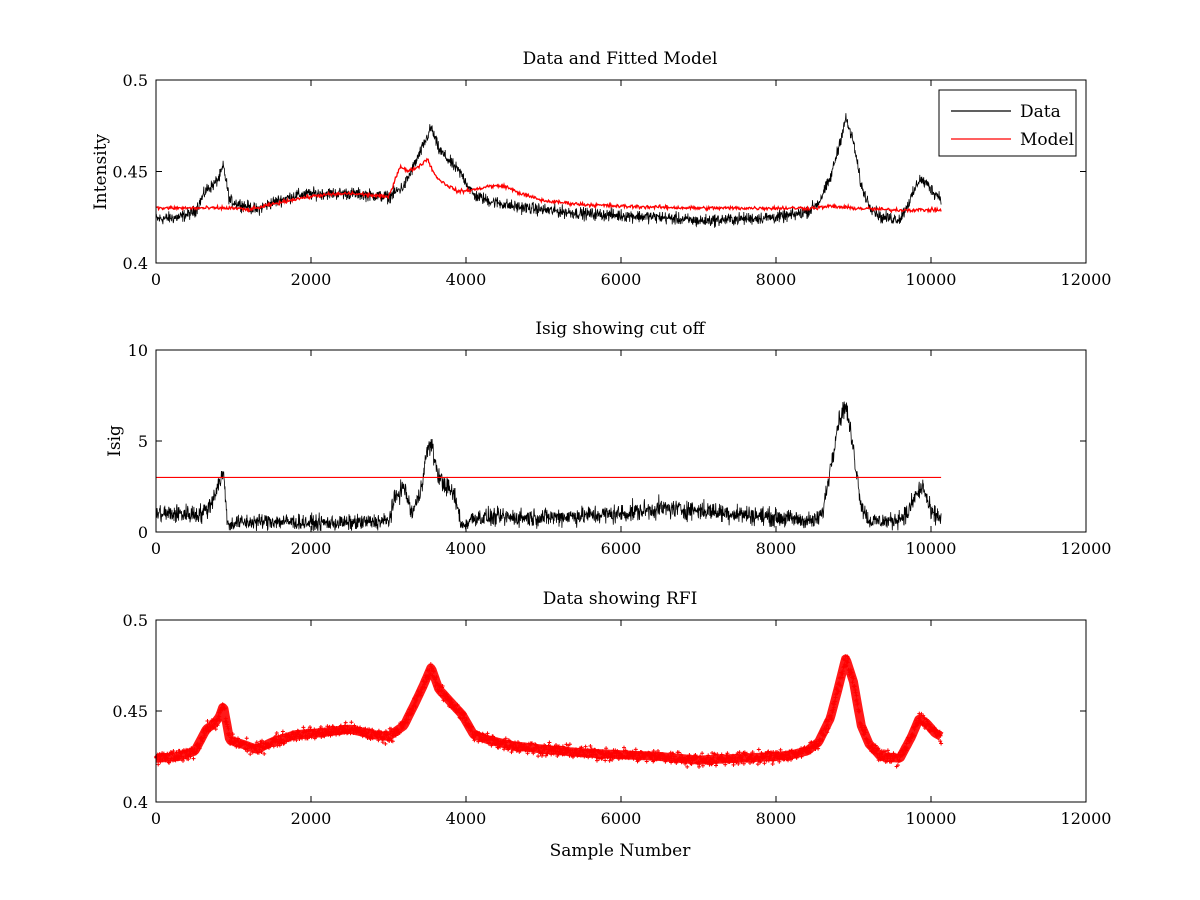 This screenshot has width=1200, height=900. Describe the element at coordinates (548, 185) in the screenshot. I see `series-line-model` at that location.